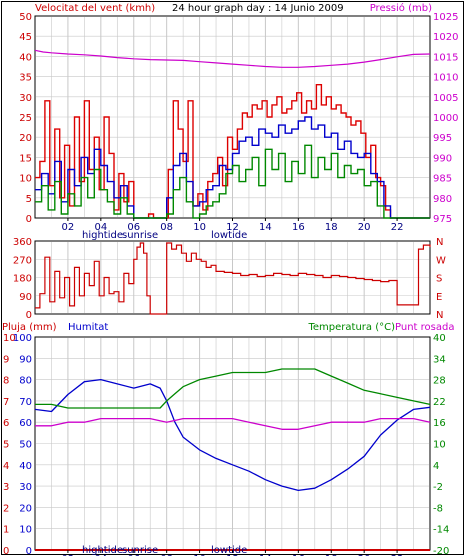 This screenshot has width=465, height=556. What do you see at coordinates (25, 530) in the screenshot?
I see `p3-ytick-left-10: 10` at bounding box center [25, 530].